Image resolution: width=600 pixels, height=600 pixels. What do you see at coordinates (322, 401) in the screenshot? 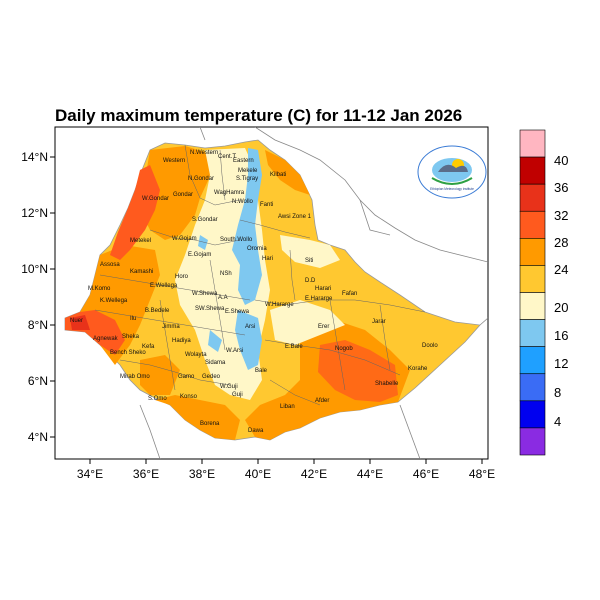
I see `region-label: Afder` at bounding box center [322, 401].